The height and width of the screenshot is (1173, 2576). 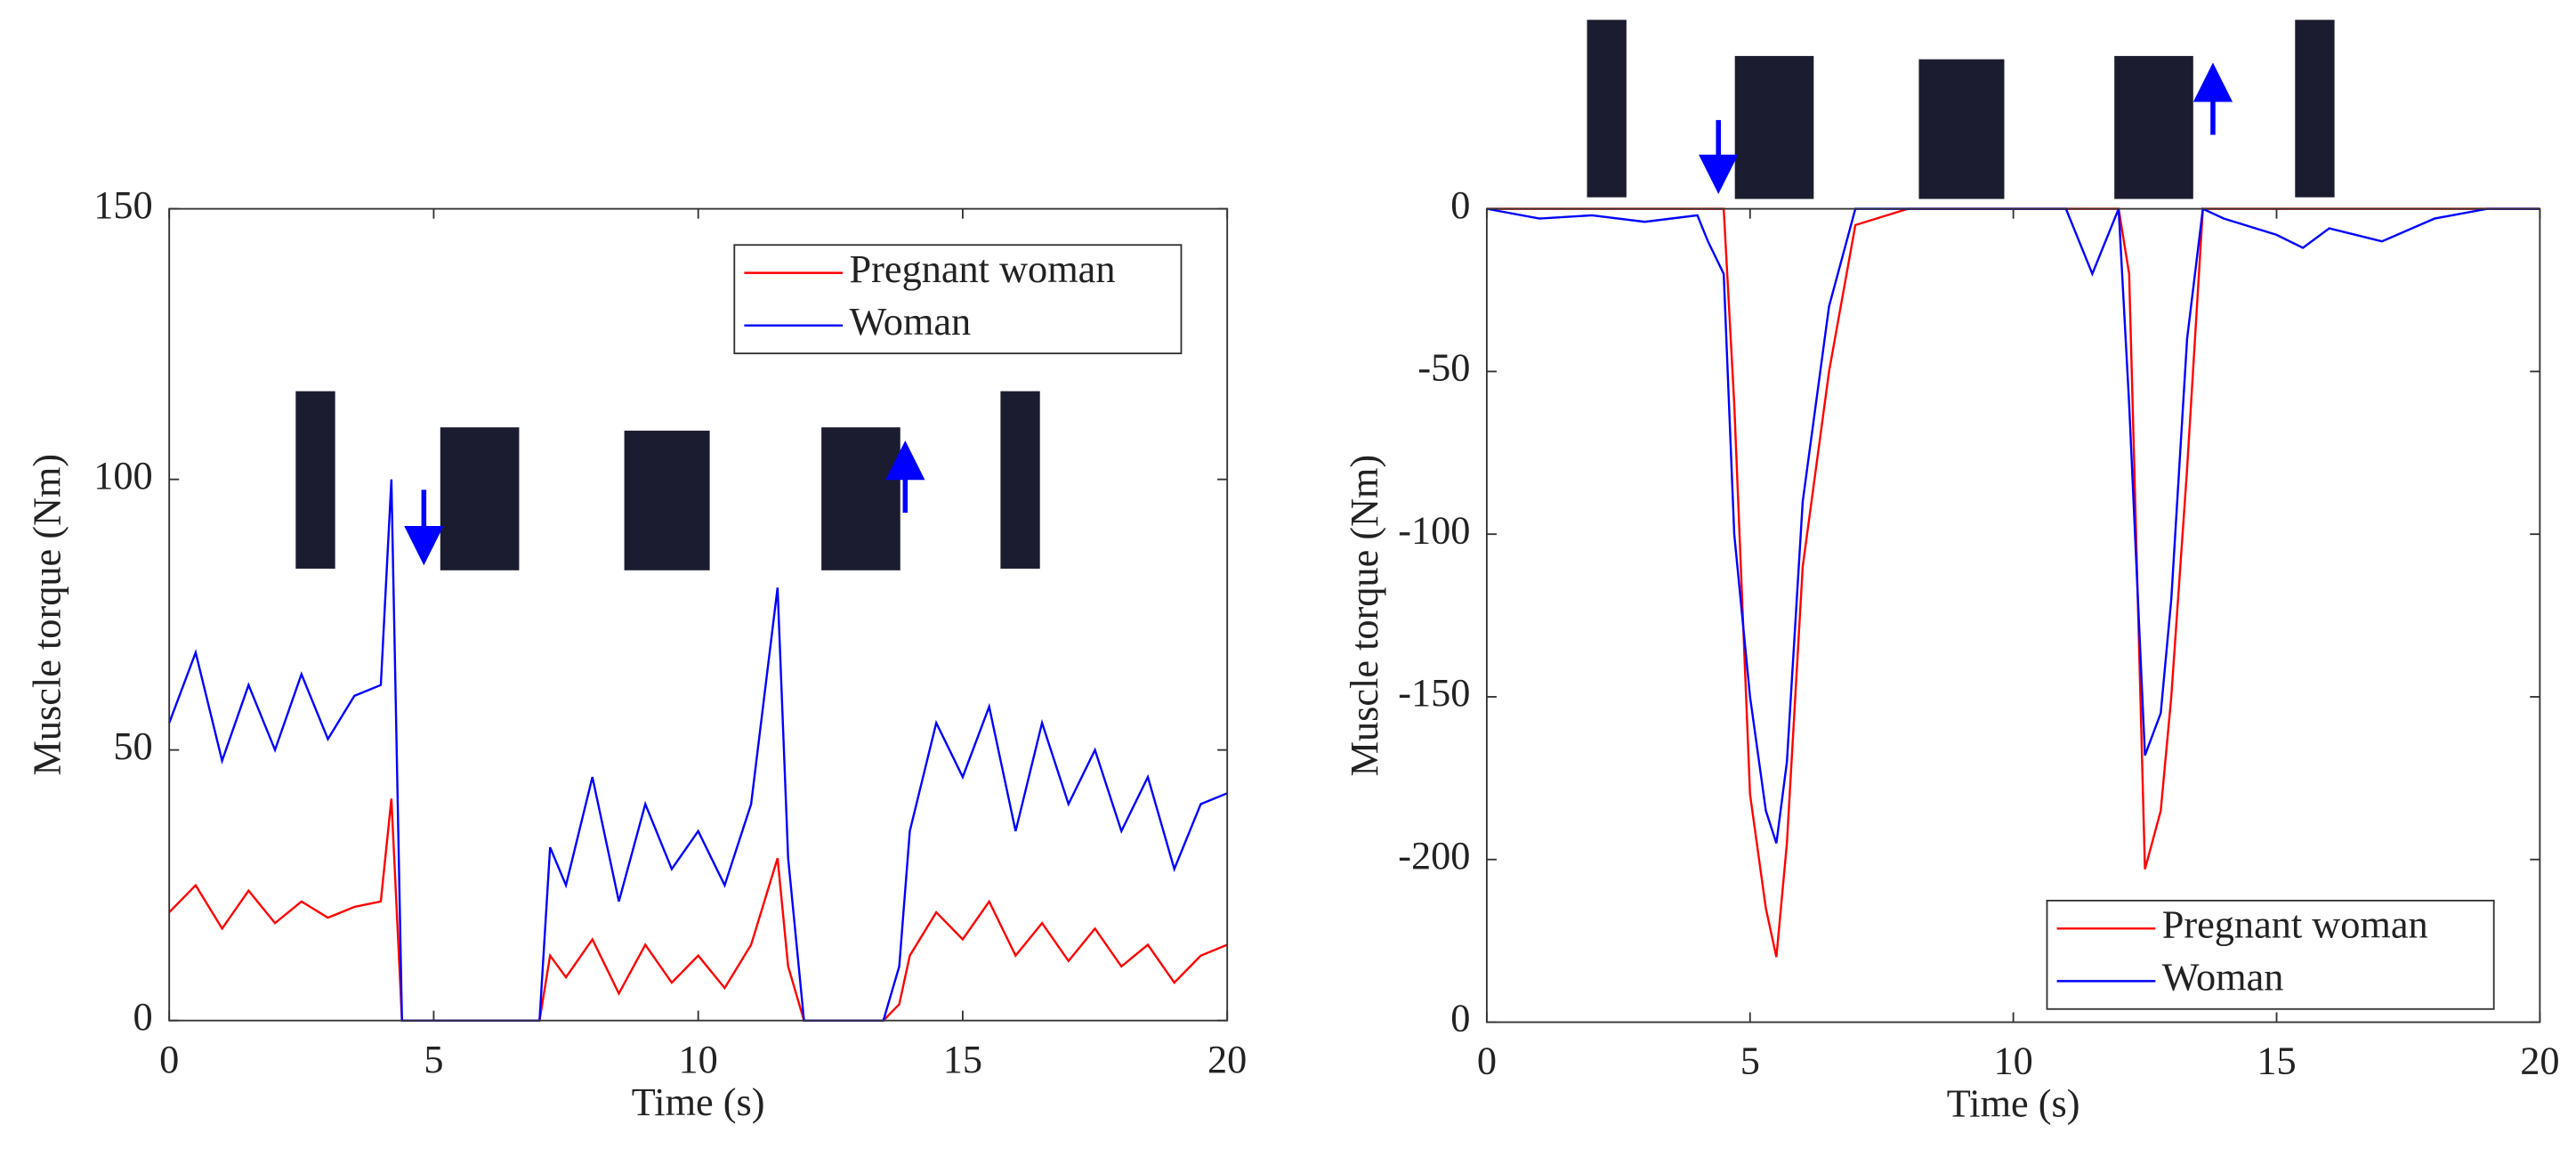 What do you see at coordinates (132, 746) in the screenshot?
I see `y-tick-label: 50` at bounding box center [132, 746].